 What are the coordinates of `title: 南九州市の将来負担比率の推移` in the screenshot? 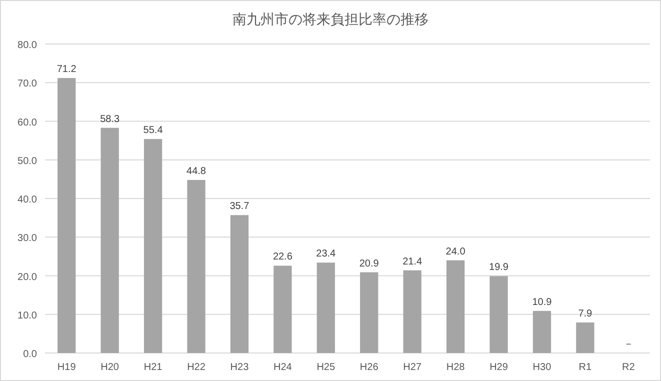 It's located at (330, 19).